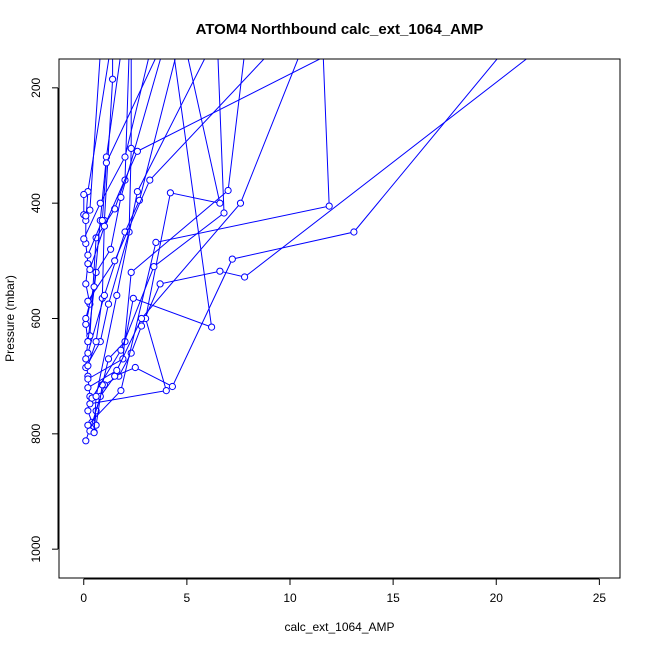 This screenshot has height=650, width=650. I want to click on x-tick-label-5: 20, so click(497, 598).